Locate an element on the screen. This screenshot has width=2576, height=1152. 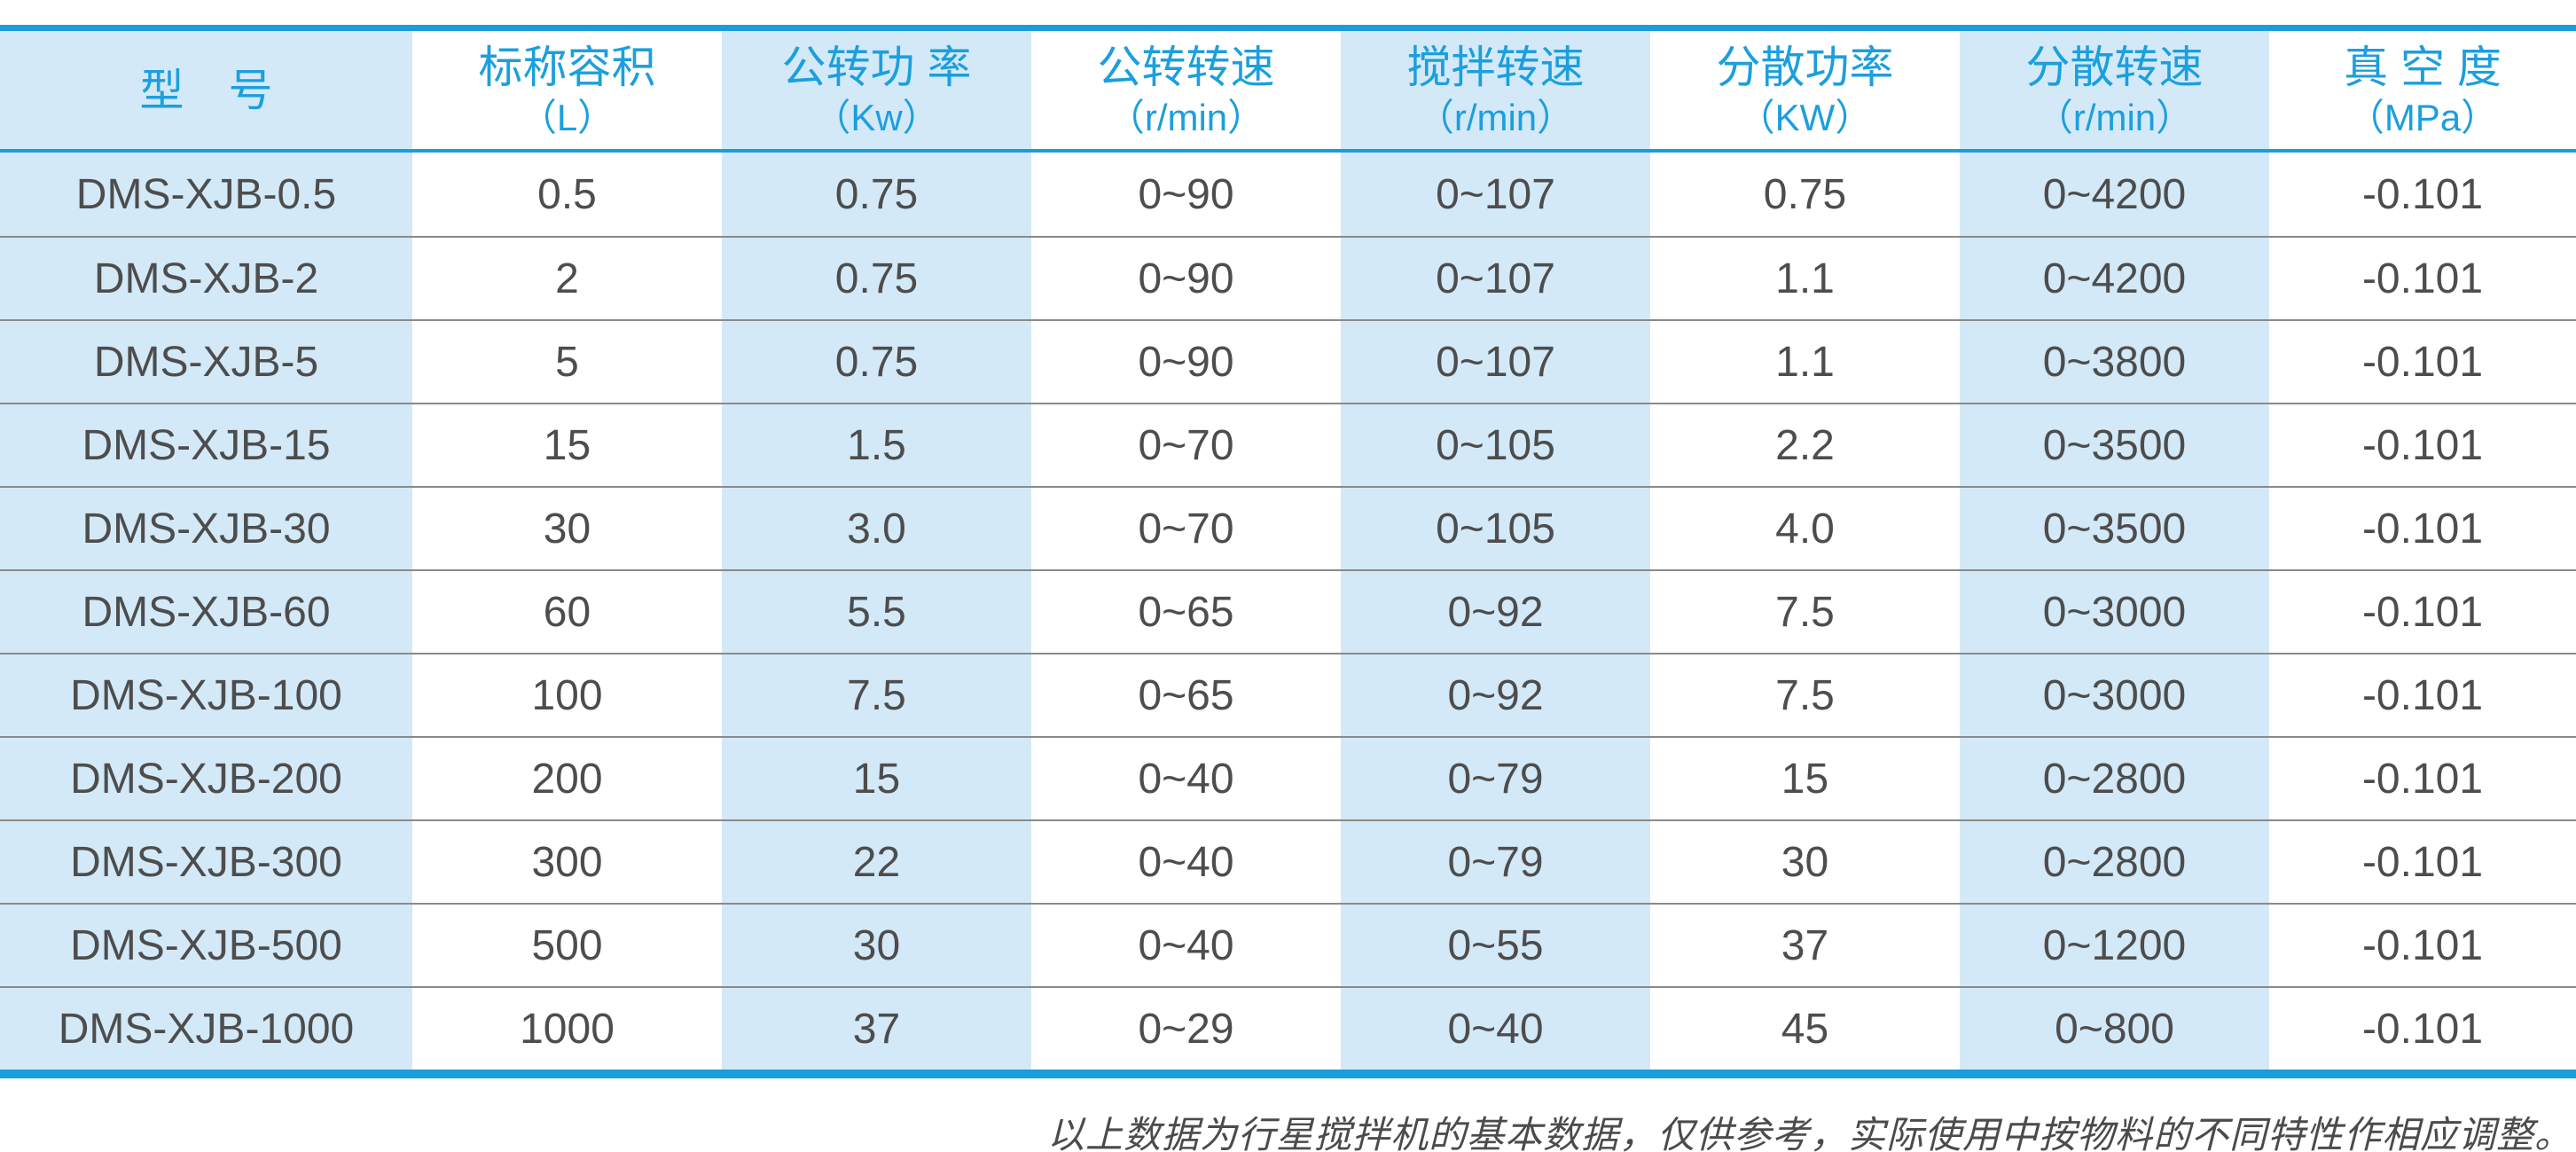
table-cell: 1.1 is located at coordinates (1805, 279).